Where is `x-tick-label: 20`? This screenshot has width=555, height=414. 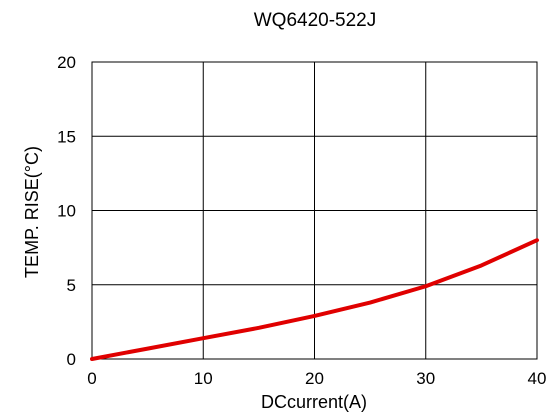 x-tick-label: 20 is located at coordinates (314, 378).